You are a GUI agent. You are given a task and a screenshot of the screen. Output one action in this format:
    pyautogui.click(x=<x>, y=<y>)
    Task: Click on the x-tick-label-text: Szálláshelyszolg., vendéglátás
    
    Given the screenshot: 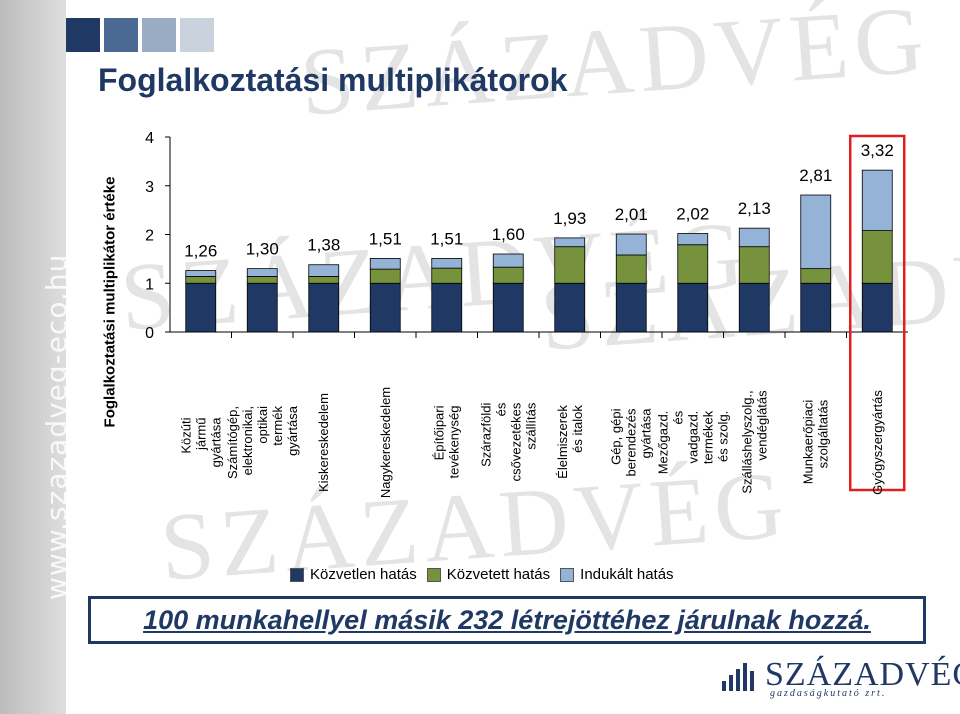 What is the action you would take?
    pyautogui.click(x=754, y=442)
    